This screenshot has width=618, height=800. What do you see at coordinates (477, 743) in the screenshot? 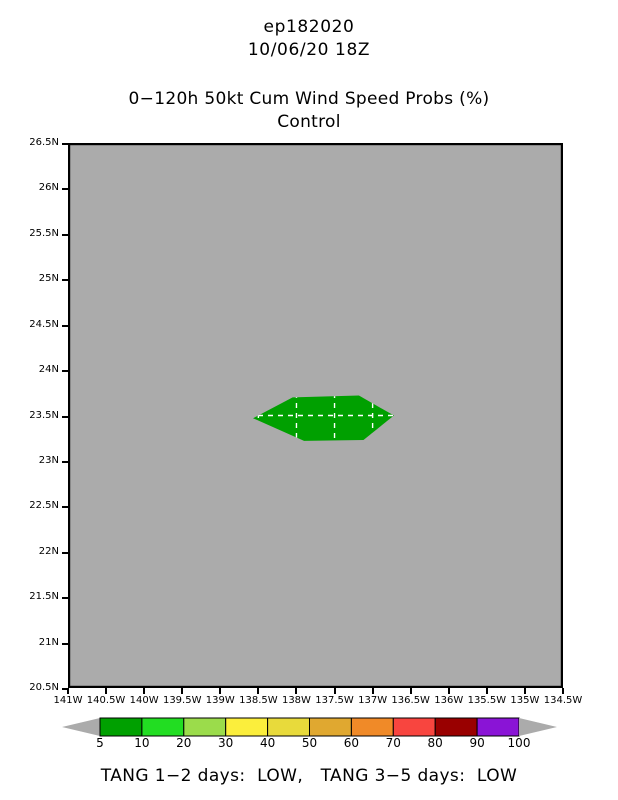
I see `colorbar-tick-90: 90` at bounding box center [477, 743].